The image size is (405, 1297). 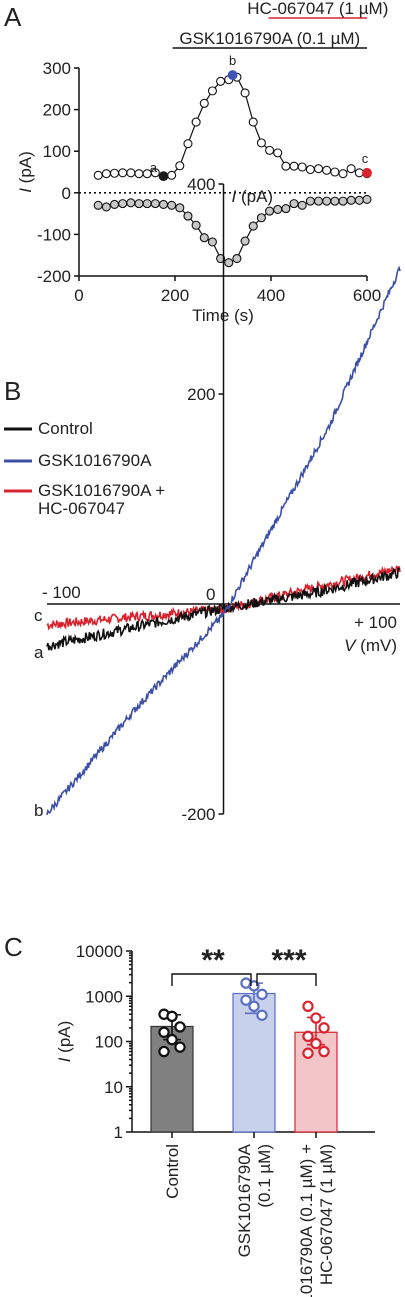 I want to click on significance-label-1: ***, so click(x=288, y=960).